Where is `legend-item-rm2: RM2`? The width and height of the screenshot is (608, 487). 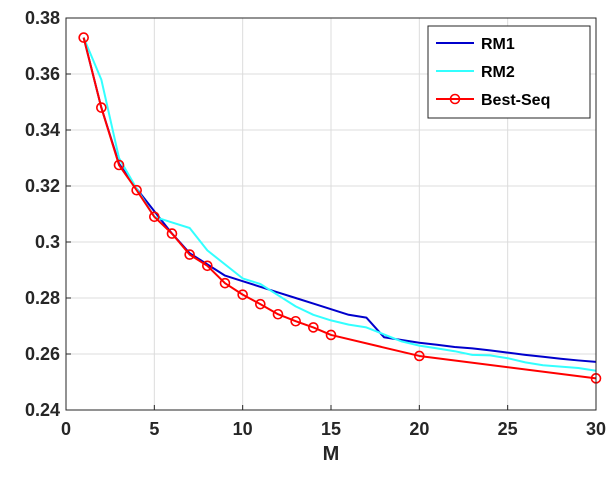 legend-item-rm2: RM2 is located at coordinates (475, 72).